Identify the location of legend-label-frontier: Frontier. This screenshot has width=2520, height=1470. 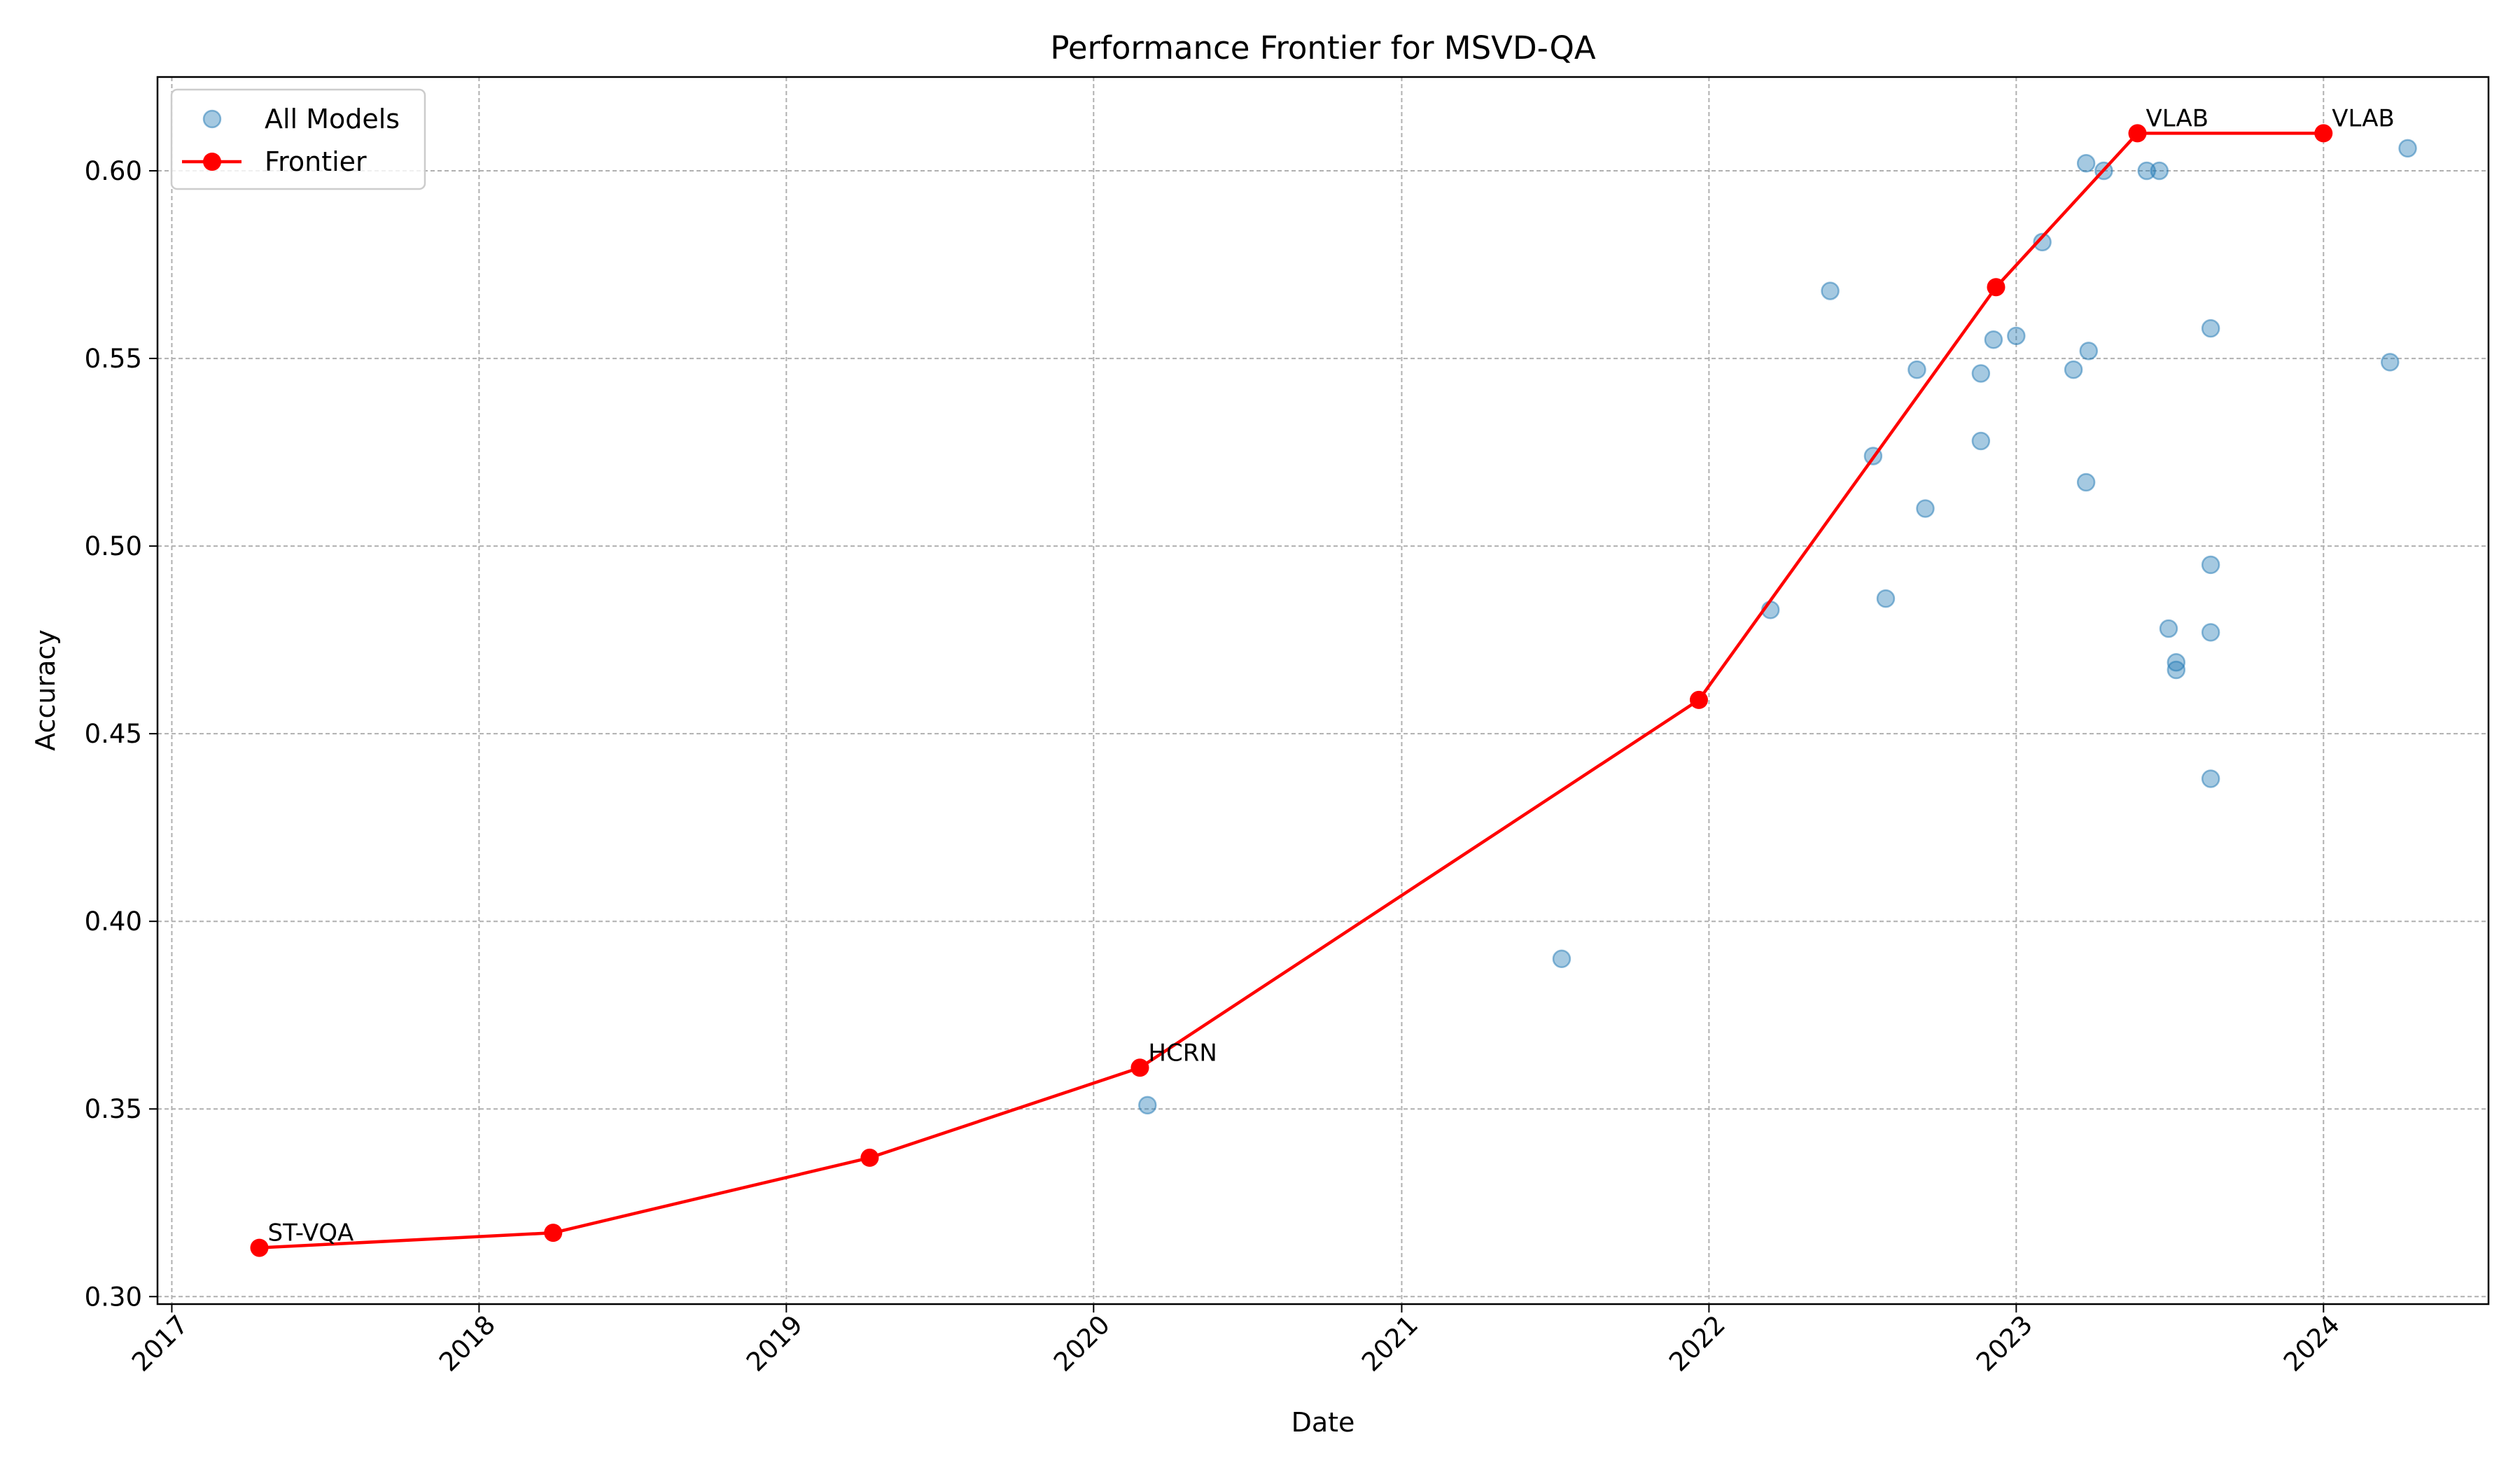
(316, 161).